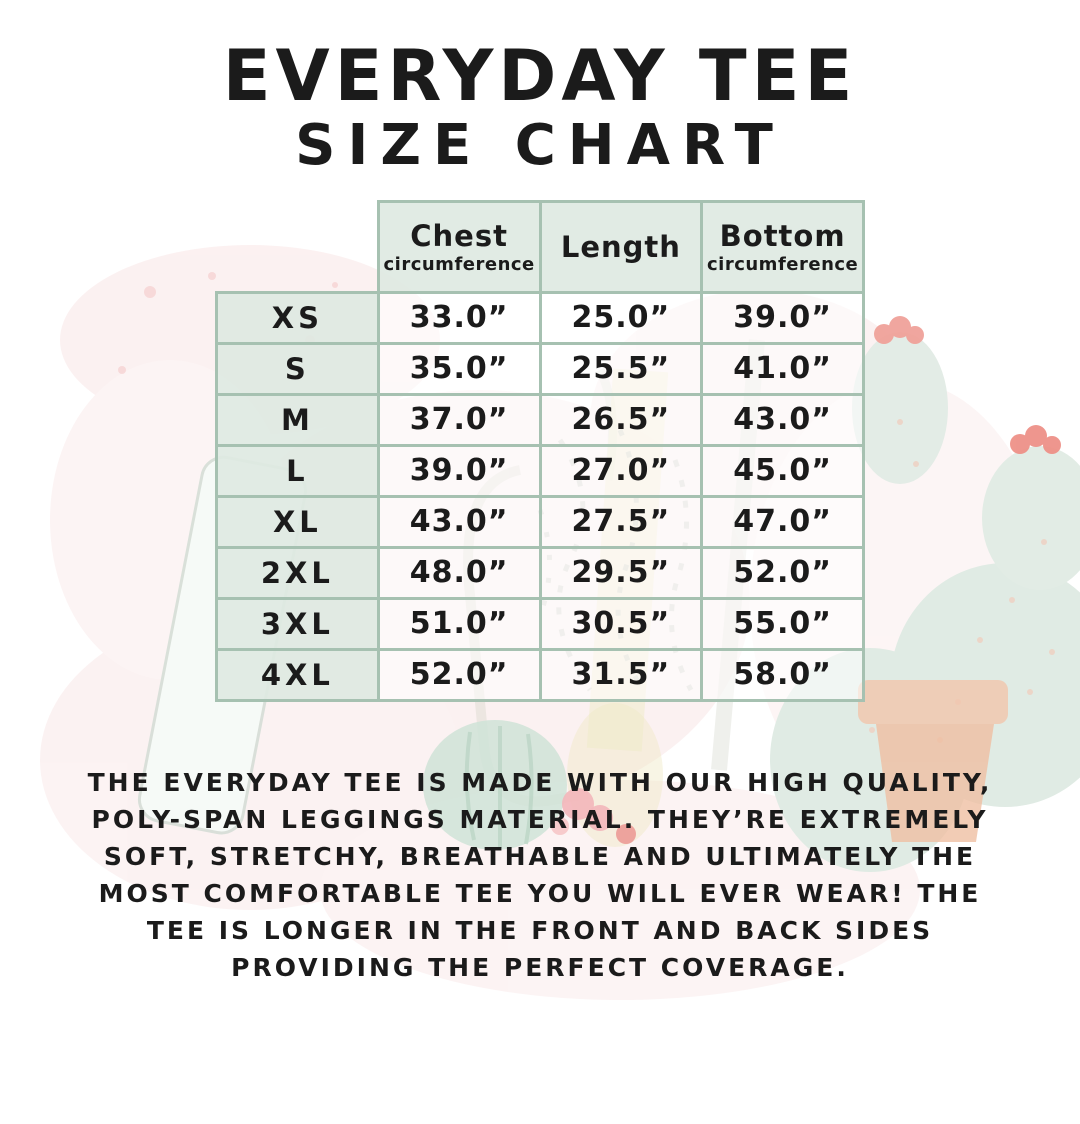 This screenshot has width=1080, height=1124. I want to click on table-row: L 39.0” 27.0” 45.0”, so click(540, 470).